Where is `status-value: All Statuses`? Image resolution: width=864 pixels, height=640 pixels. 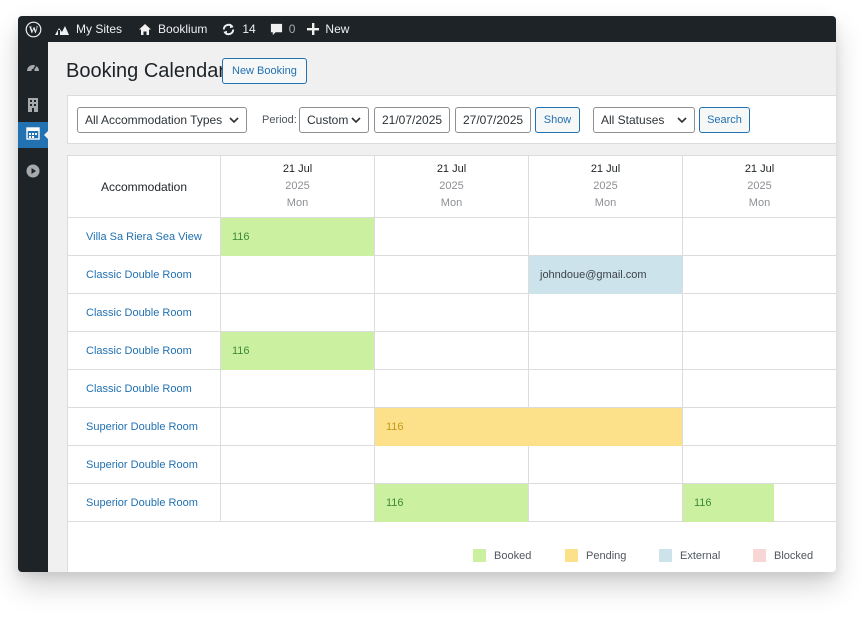
status-value: All Statuses is located at coordinates (633, 120).